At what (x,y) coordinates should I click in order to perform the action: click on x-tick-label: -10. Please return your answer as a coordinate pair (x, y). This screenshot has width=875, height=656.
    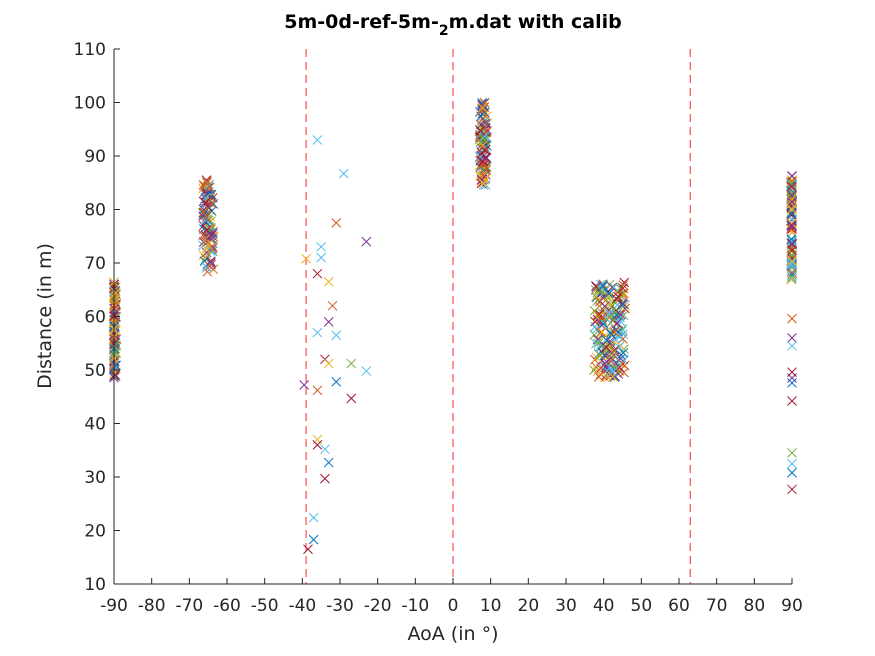
    Looking at the image, I should click on (415, 606).